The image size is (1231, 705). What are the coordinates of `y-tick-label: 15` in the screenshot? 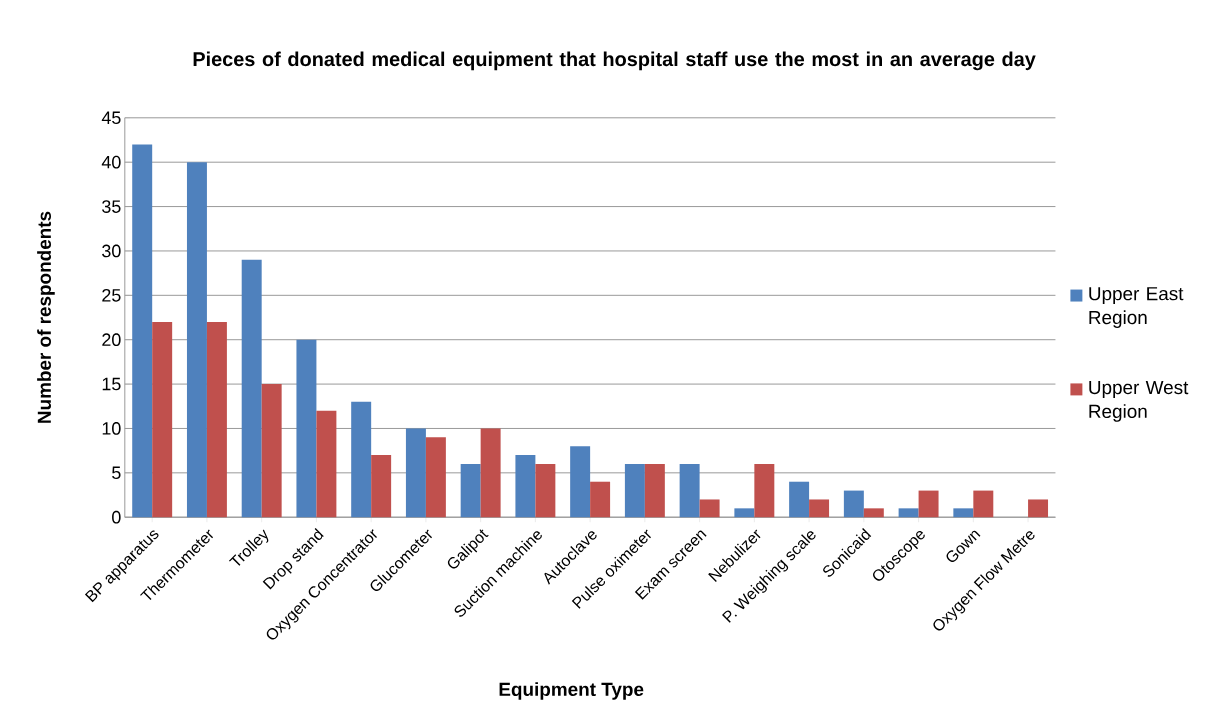 It's located at (111, 384).